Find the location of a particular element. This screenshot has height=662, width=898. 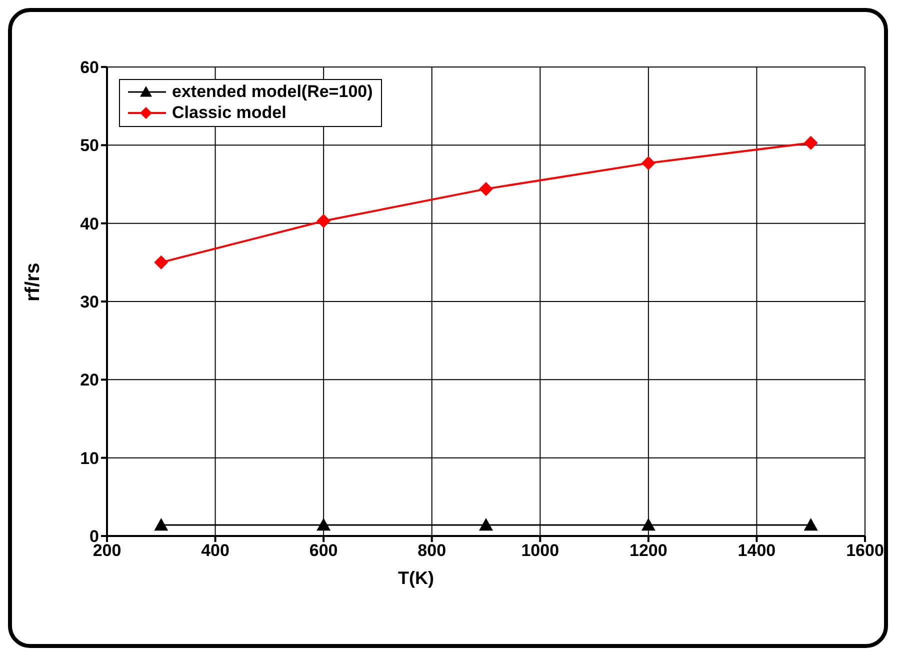

x-axis-title: T(K) is located at coordinates (416, 578).